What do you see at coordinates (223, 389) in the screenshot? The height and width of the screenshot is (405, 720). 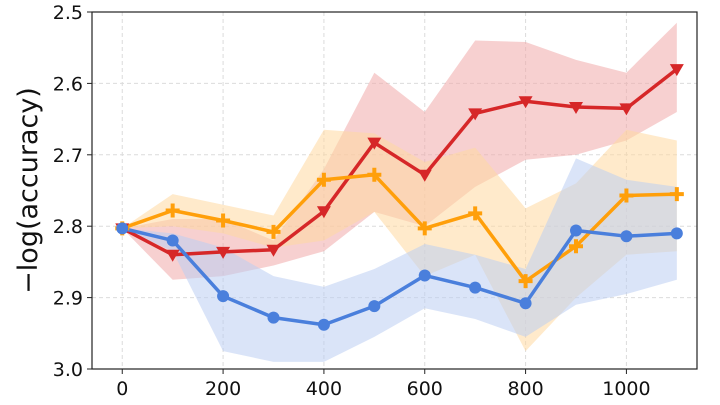 I see `x-tick-label: 200` at bounding box center [223, 389].